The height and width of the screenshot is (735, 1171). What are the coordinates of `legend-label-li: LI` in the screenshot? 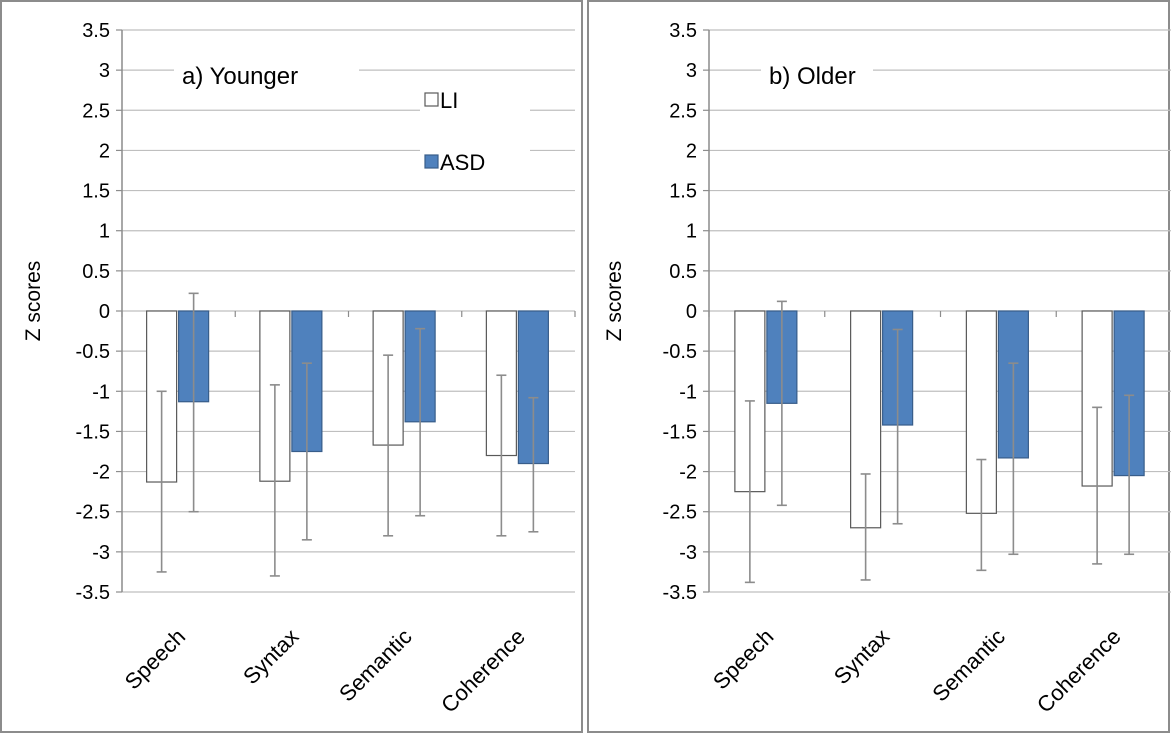 It's located at (449, 100).